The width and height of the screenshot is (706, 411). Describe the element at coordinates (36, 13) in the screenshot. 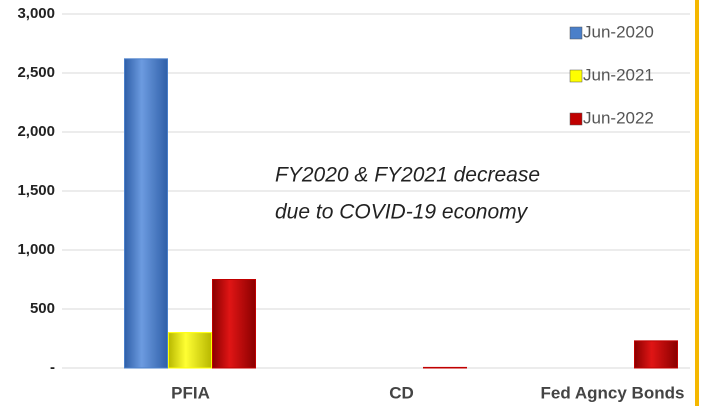

I see `y-tick-label: 3,000` at that location.